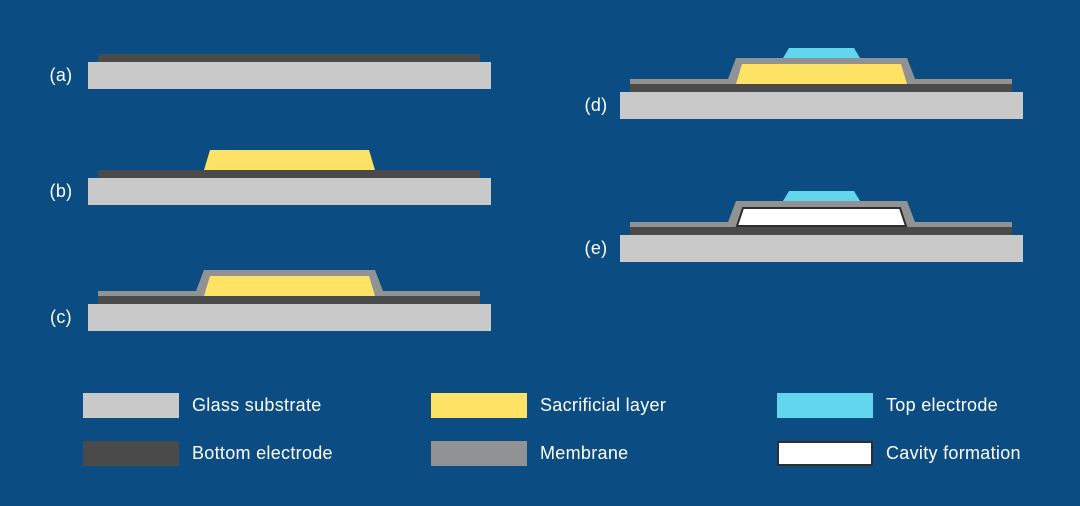  Describe the element at coordinates (953, 453) in the screenshot. I see `legend-label-cavity-formation: Cavity formation` at that location.